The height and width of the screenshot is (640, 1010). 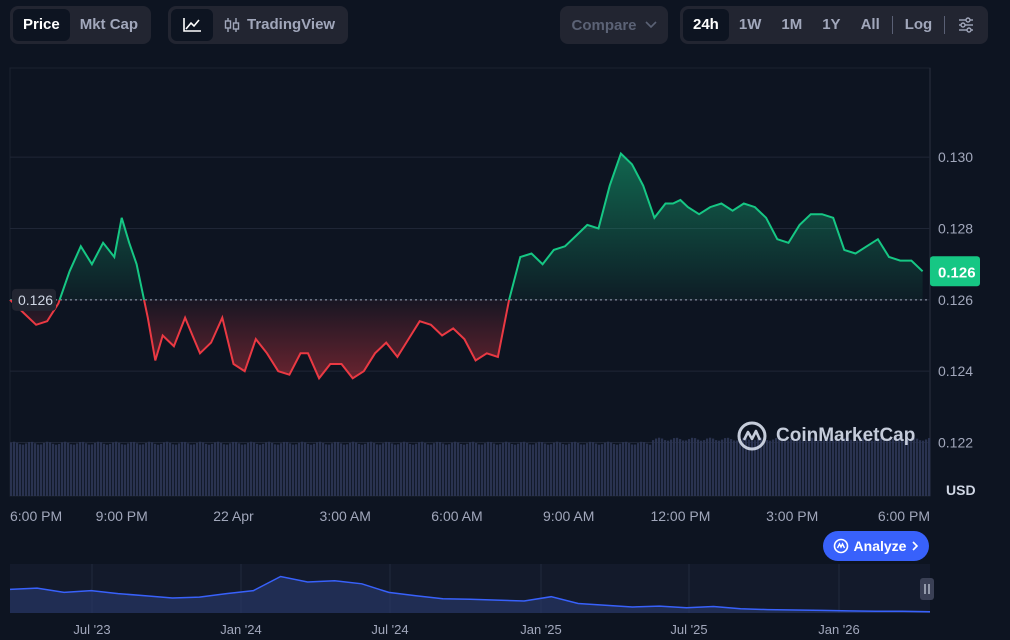 What do you see at coordinates (109, 24) in the screenshot?
I see `tab-mkt-cap: Mkt Cap` at bounding box center [109, 24].